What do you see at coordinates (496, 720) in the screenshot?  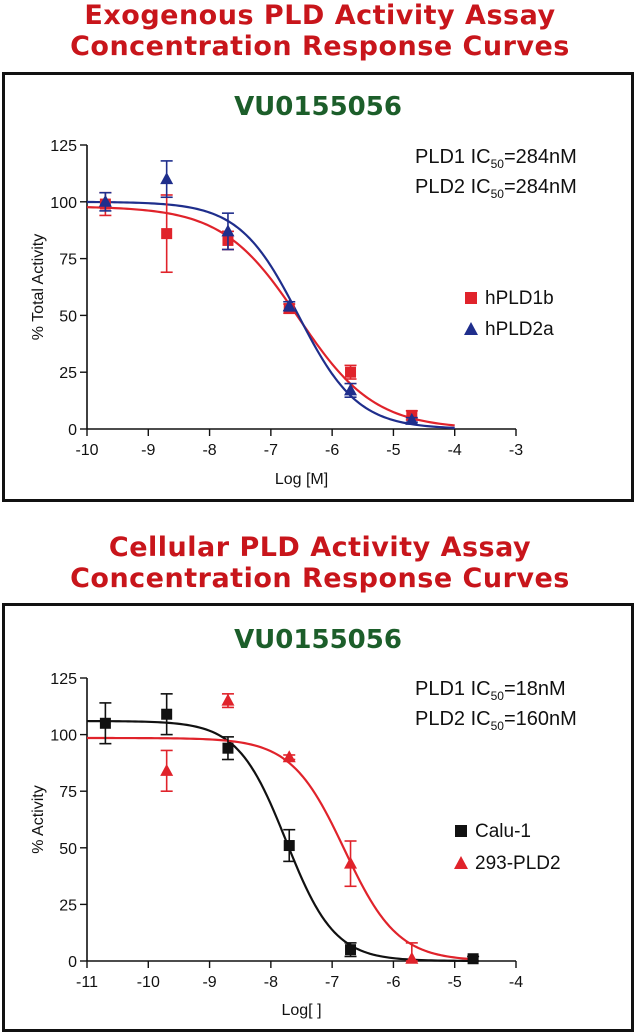 I see `chart2-ic50-annotation: PLD2 IC50=160nM` at bounding box center [496, 720].